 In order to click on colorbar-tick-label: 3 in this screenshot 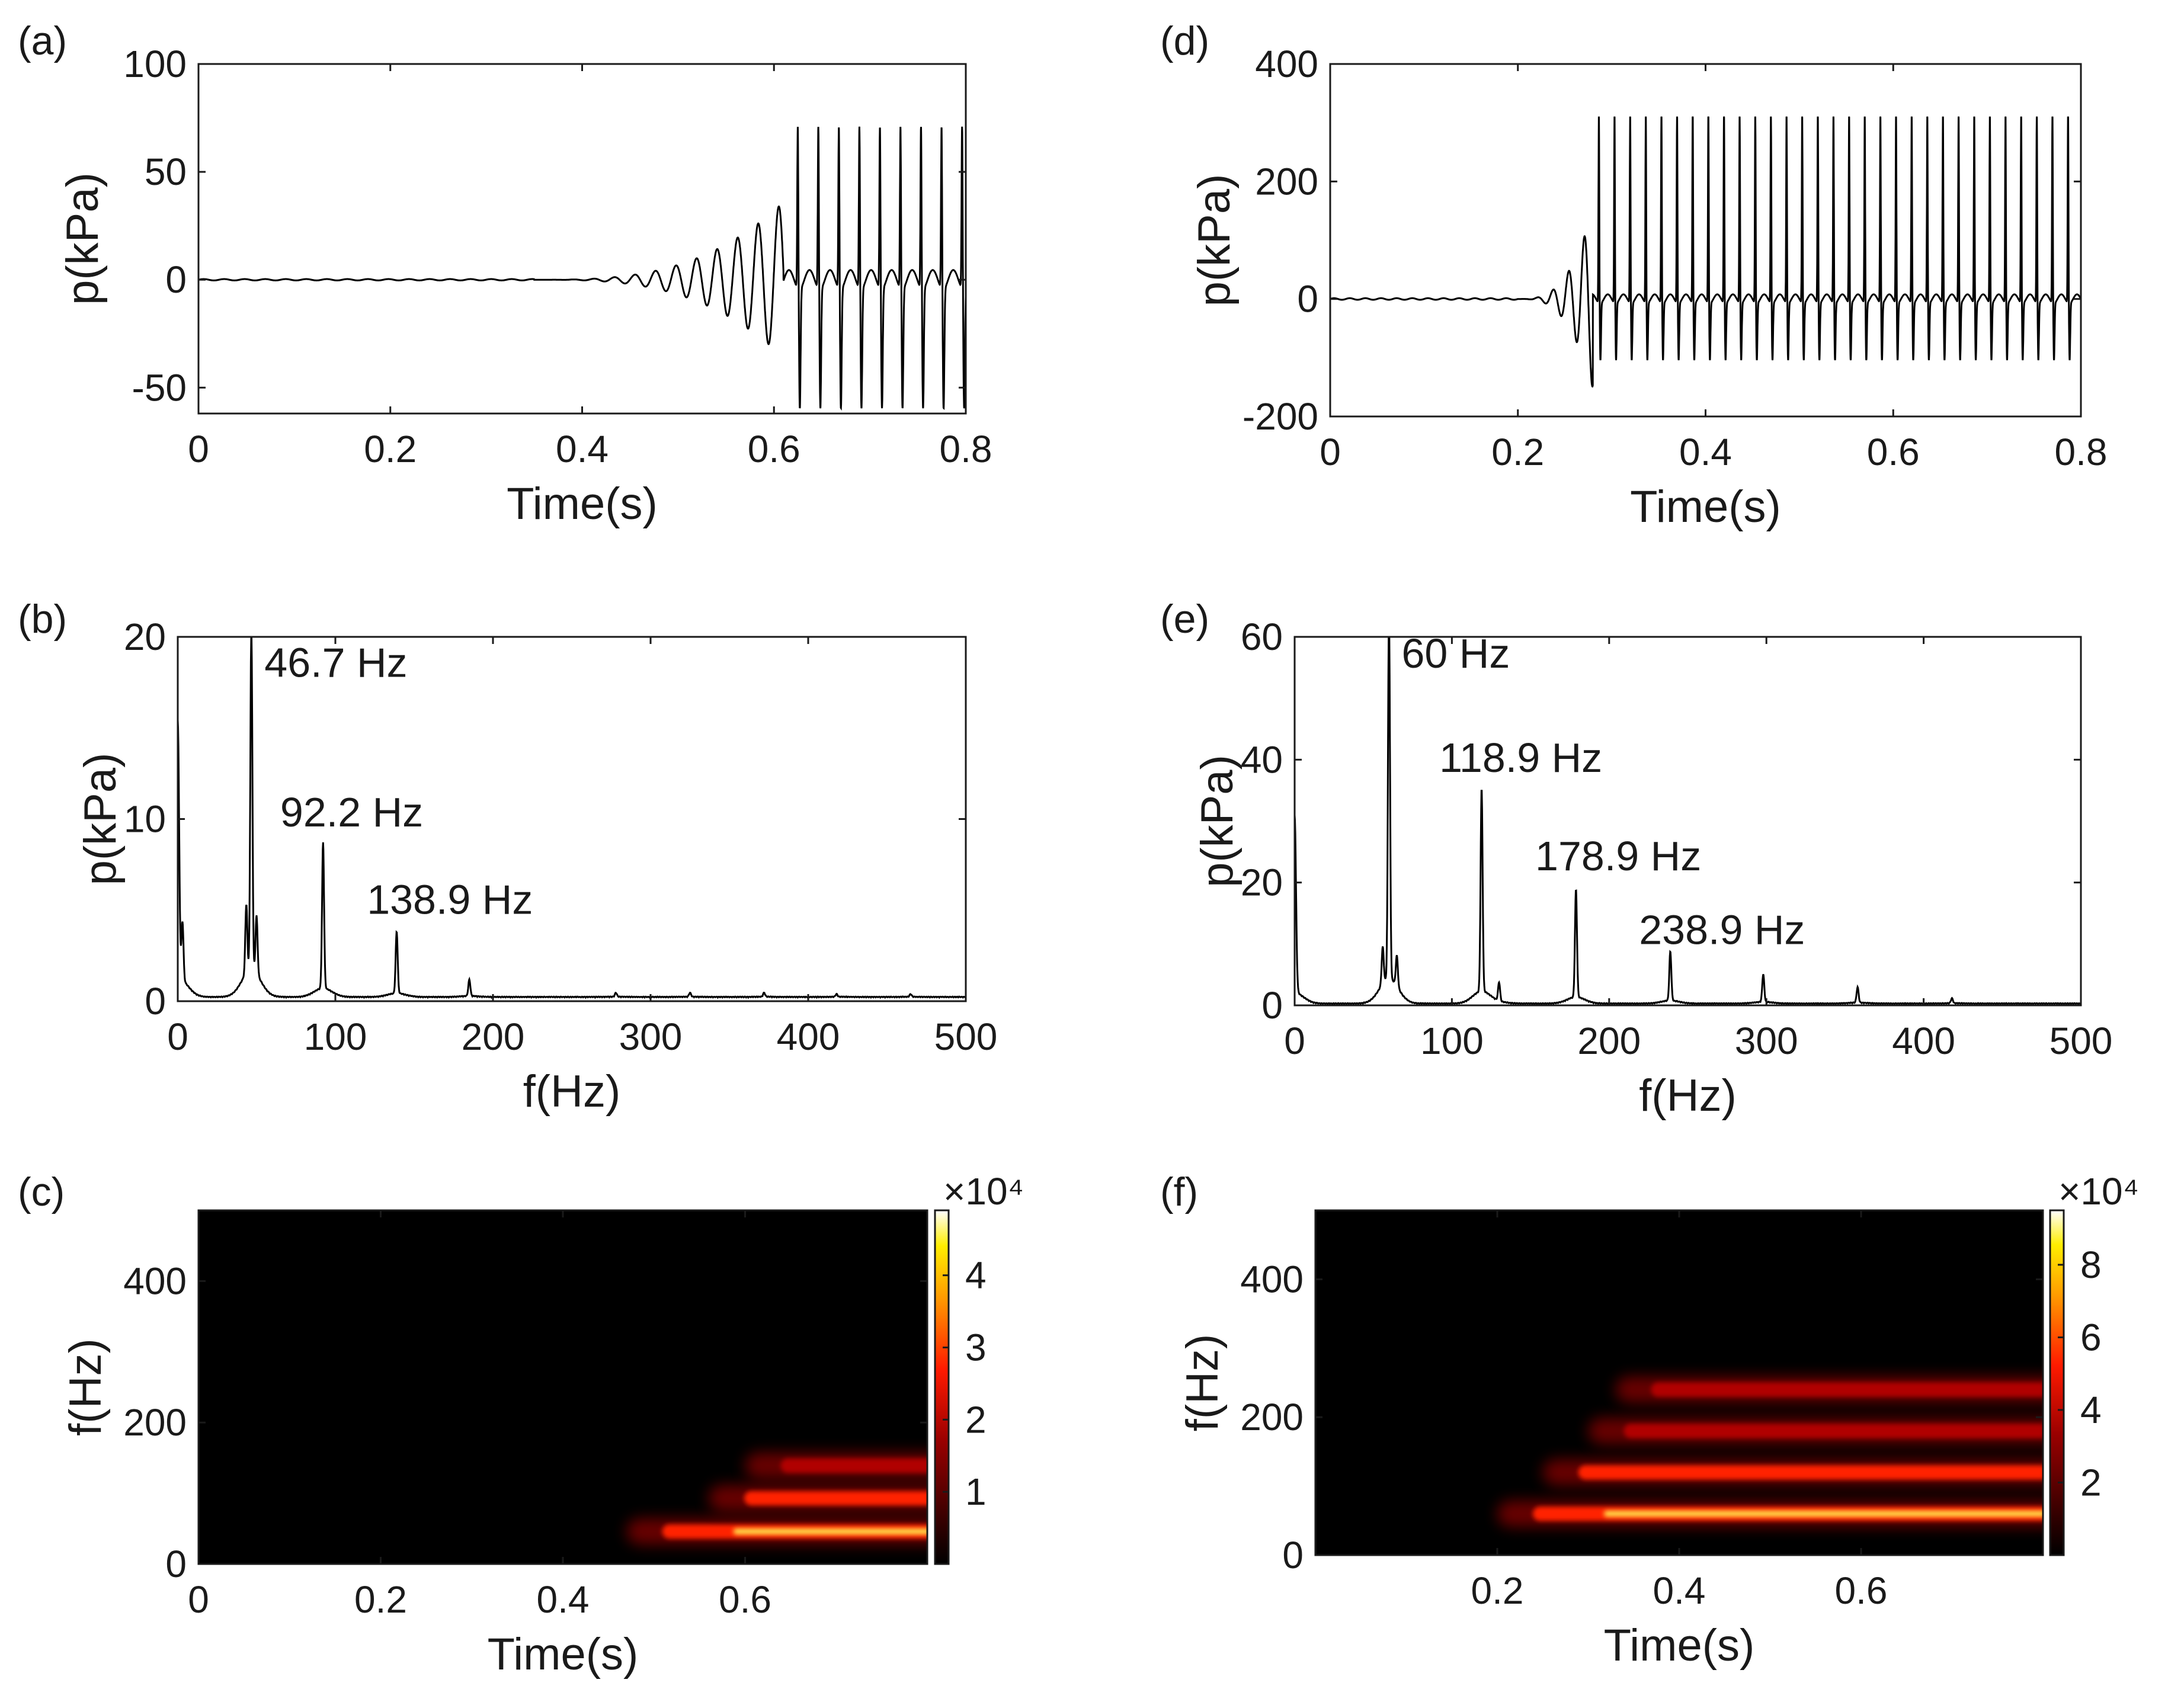, I will do `click(976, 1347)`.